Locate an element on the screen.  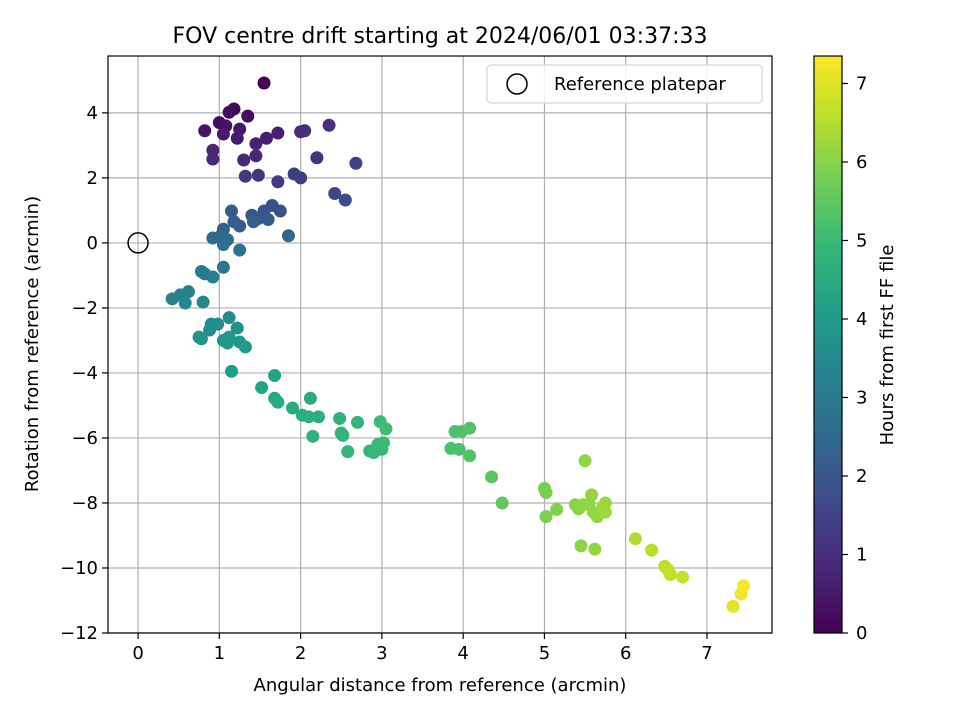
colorbar-tick-label: 4 is located at coordinates (861, 319).